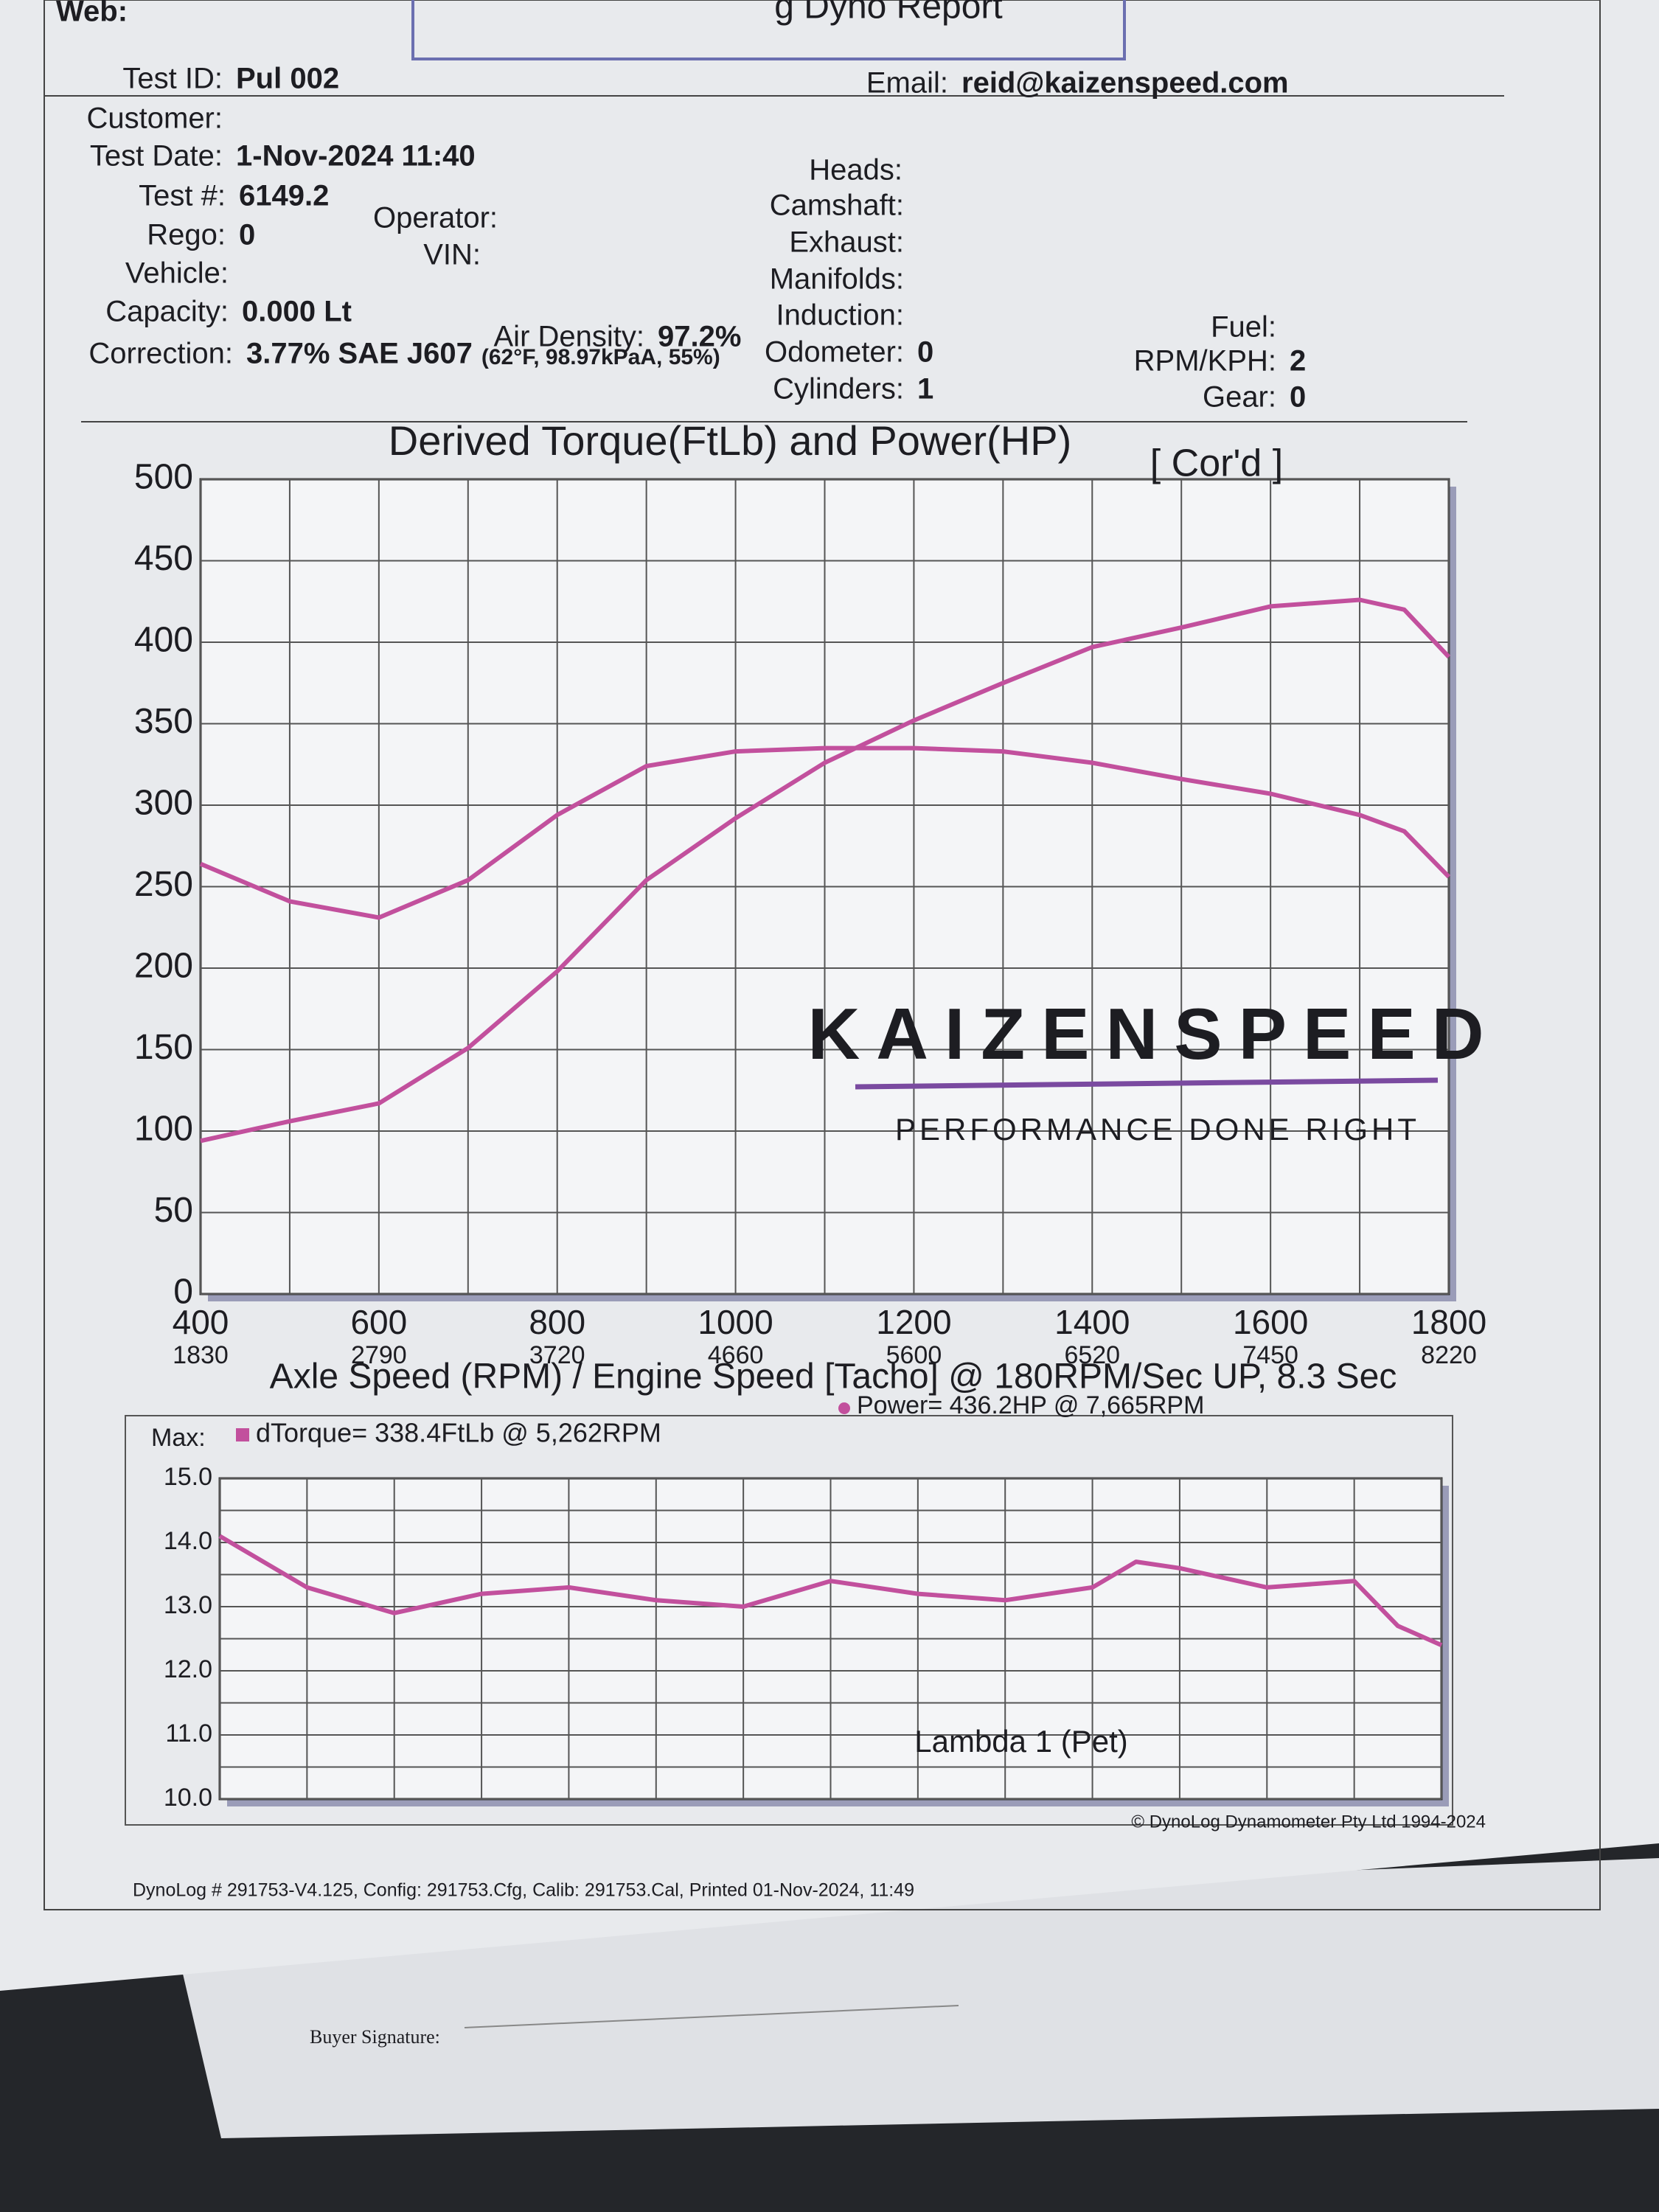 The image size is (1659, 2212). Describe the element at coordinates (458, 1433) in the screenshot. I see `max-torque: dTorque= 338.4FtLb @ 5,262RPM` at that location.